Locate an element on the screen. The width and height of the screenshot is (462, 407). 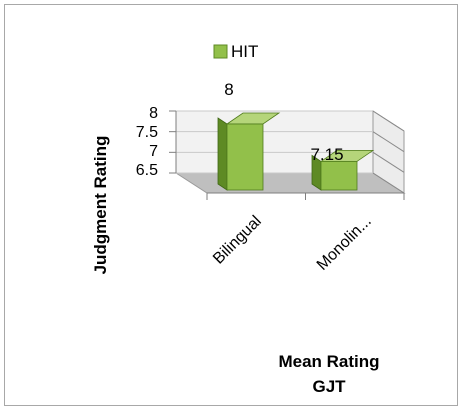
legend-label-hit: HIT is located at coordinates (244, 51).